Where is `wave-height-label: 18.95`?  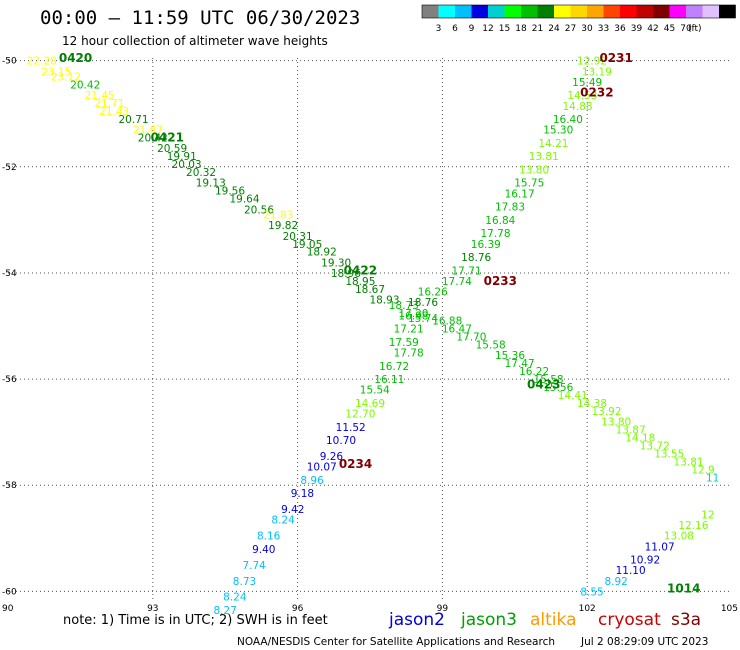 wave-height-label: 18.95 is located at coordinates (360, 282).